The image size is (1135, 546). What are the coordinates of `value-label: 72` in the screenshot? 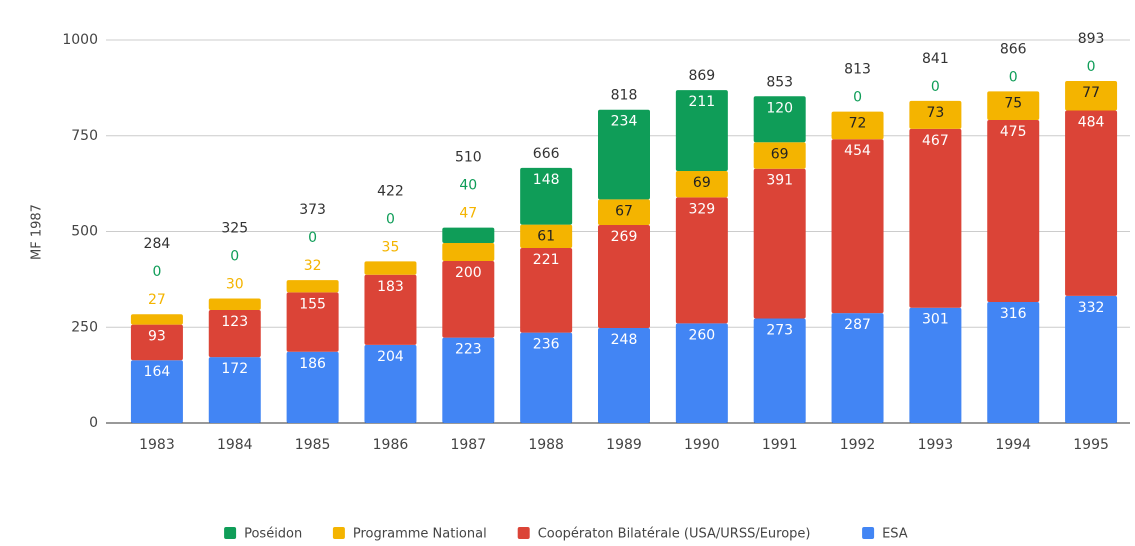 It's located at (858, 124).